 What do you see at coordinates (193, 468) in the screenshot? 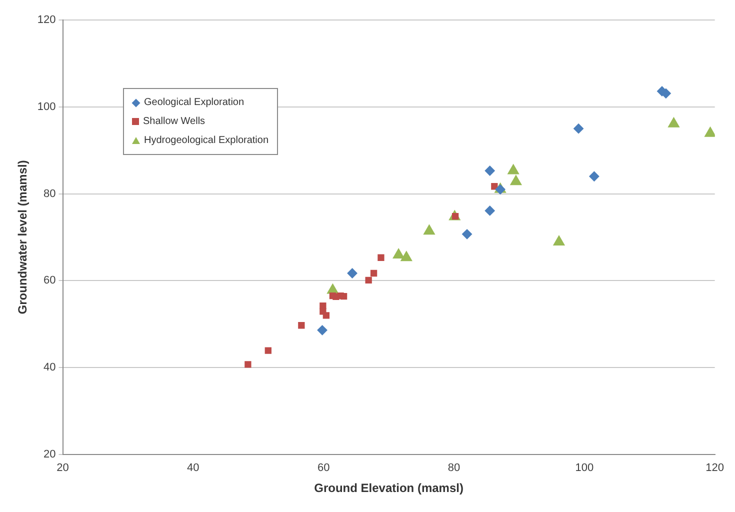
I see `x-tick-label: 40` at bounding box center [193, 468].